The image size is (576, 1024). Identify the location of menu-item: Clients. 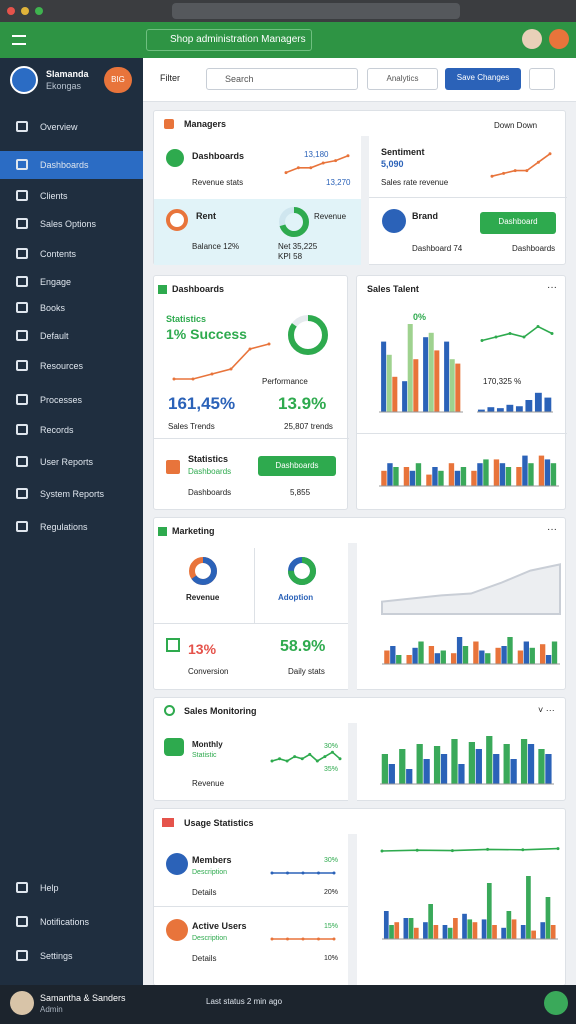
(71, 196).